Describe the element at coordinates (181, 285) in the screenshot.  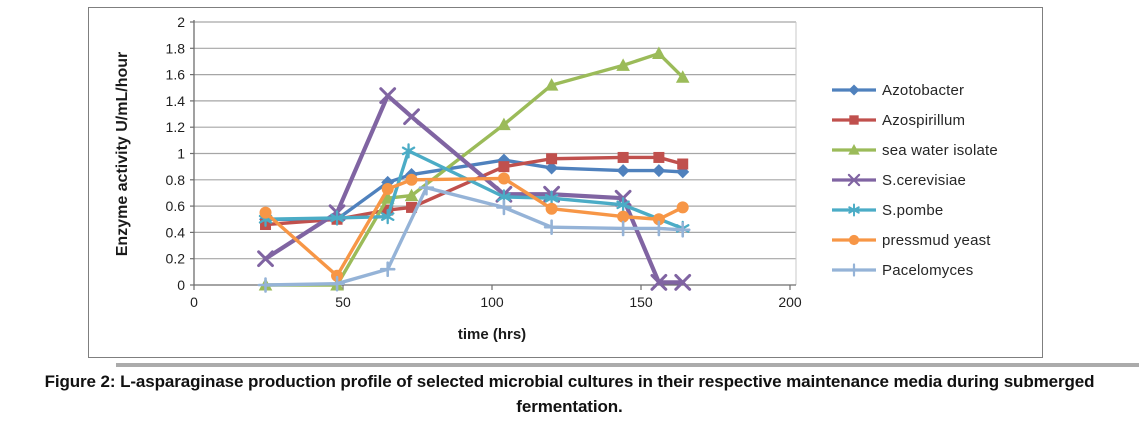
I see `y-tick-label: 0` at that location.